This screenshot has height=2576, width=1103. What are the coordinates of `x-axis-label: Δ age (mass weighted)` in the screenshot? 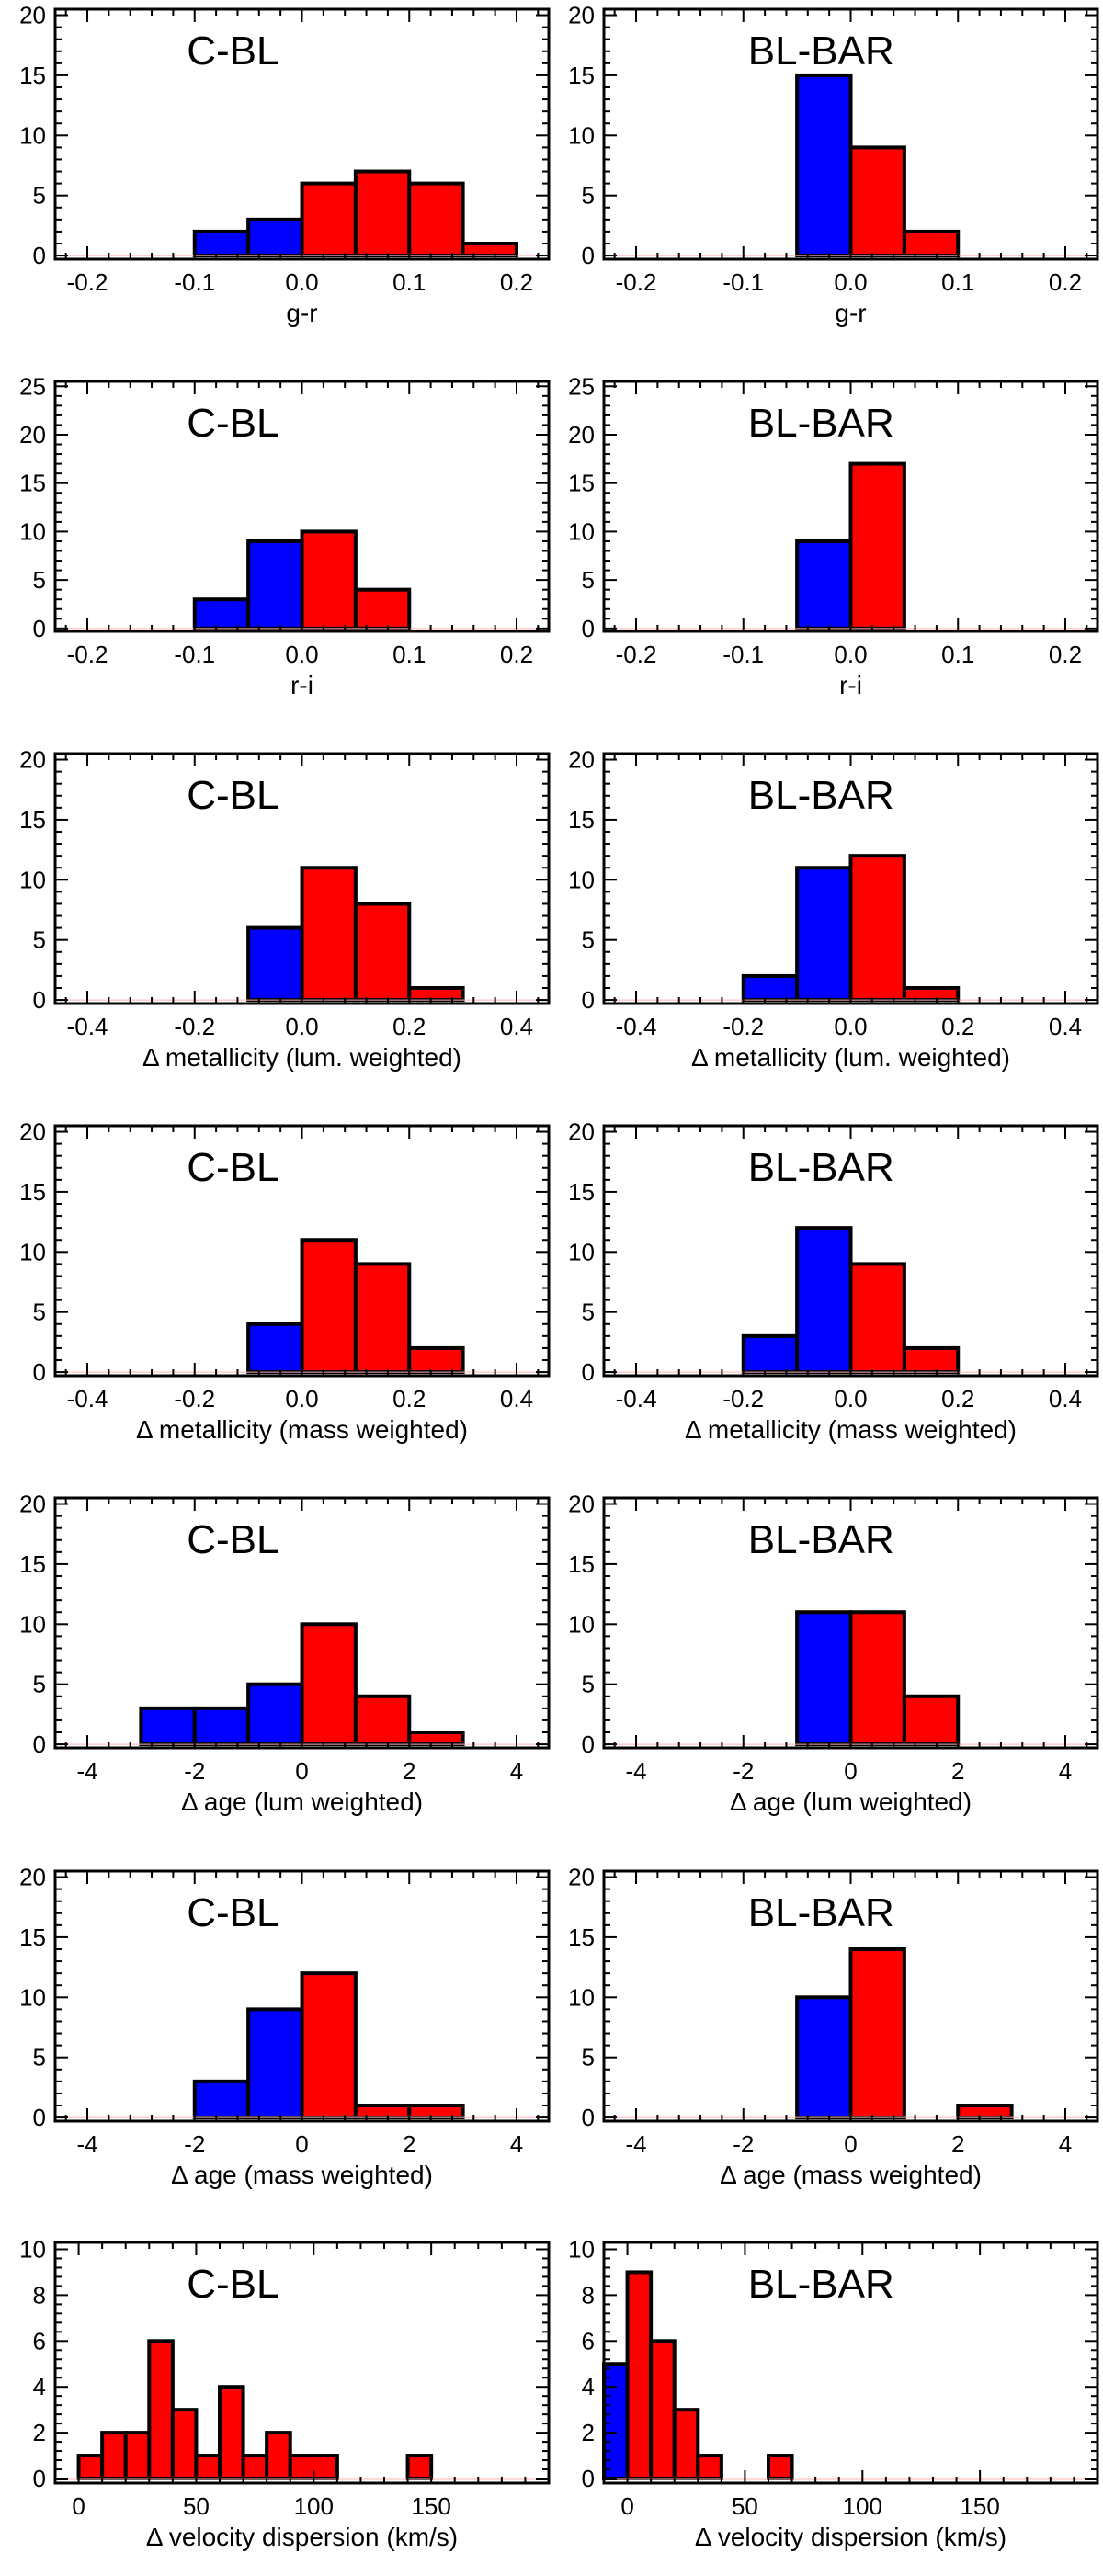 It's located at (302, 2175).